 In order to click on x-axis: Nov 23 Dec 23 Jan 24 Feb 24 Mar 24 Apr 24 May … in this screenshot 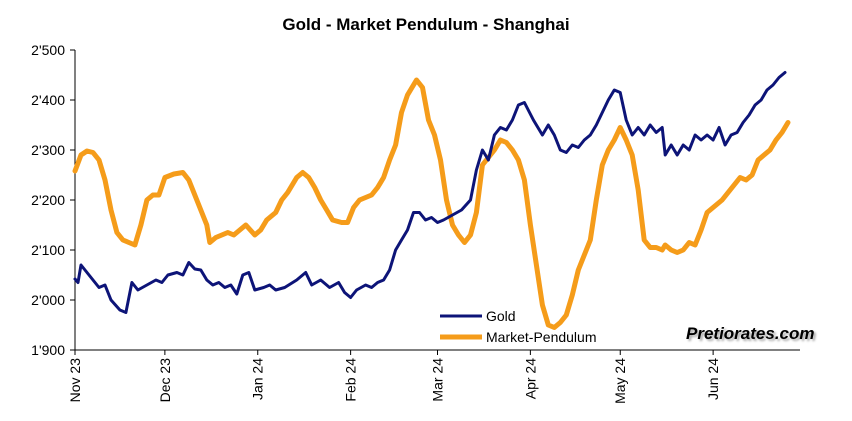, I will do `click(433, 376)`.